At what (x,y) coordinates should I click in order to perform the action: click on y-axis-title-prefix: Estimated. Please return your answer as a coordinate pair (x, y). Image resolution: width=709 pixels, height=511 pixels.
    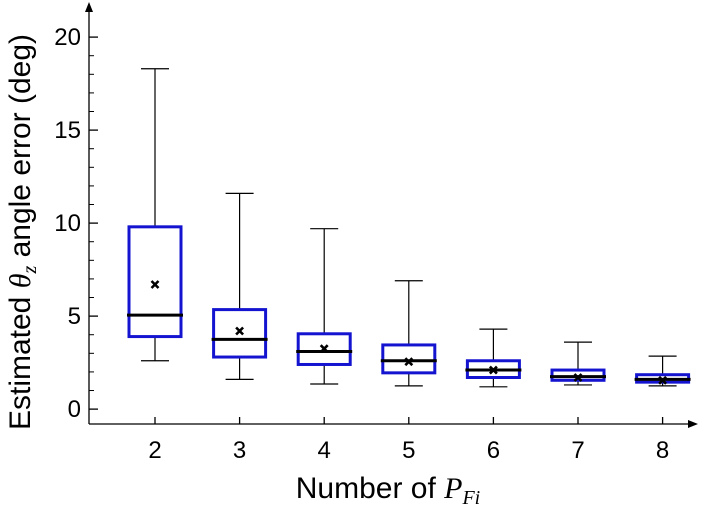
    Looking at the image, I should click on (20, 359).